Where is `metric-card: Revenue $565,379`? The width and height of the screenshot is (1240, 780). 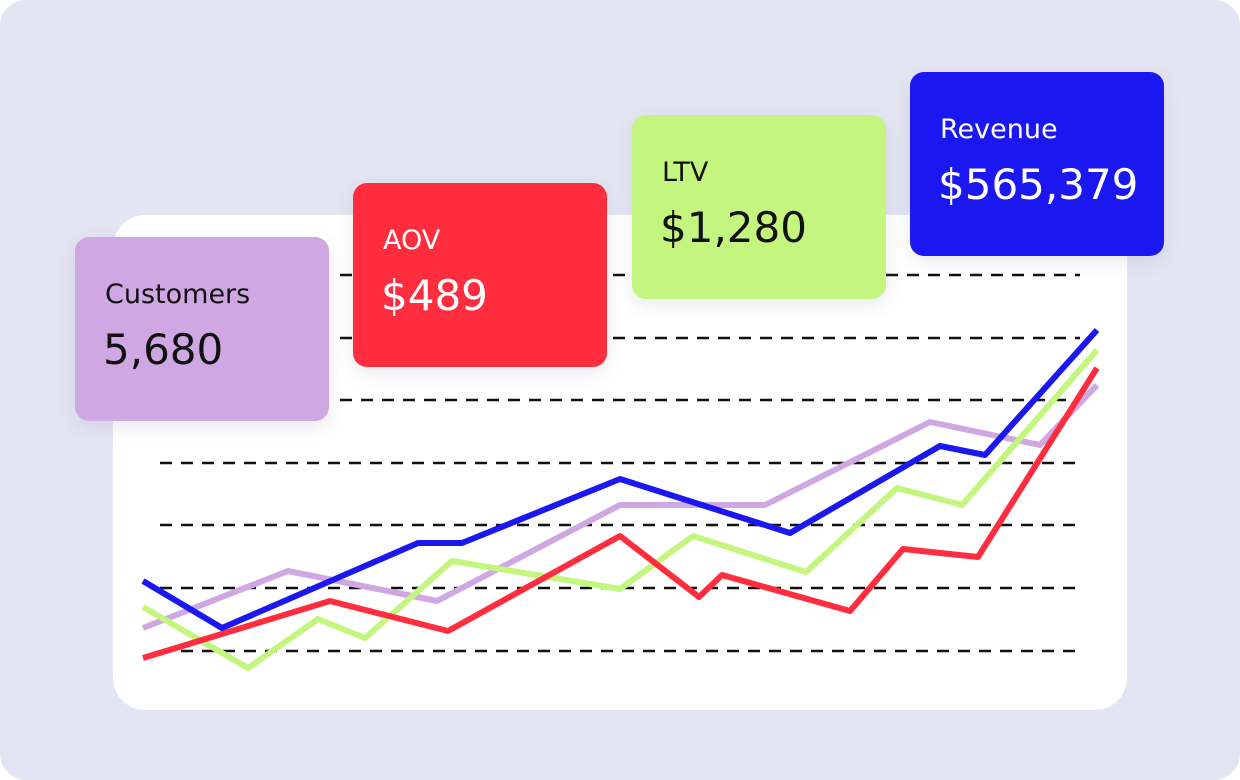 metric-card: Revenue $565,379 is located at coordinates (1037, 164).